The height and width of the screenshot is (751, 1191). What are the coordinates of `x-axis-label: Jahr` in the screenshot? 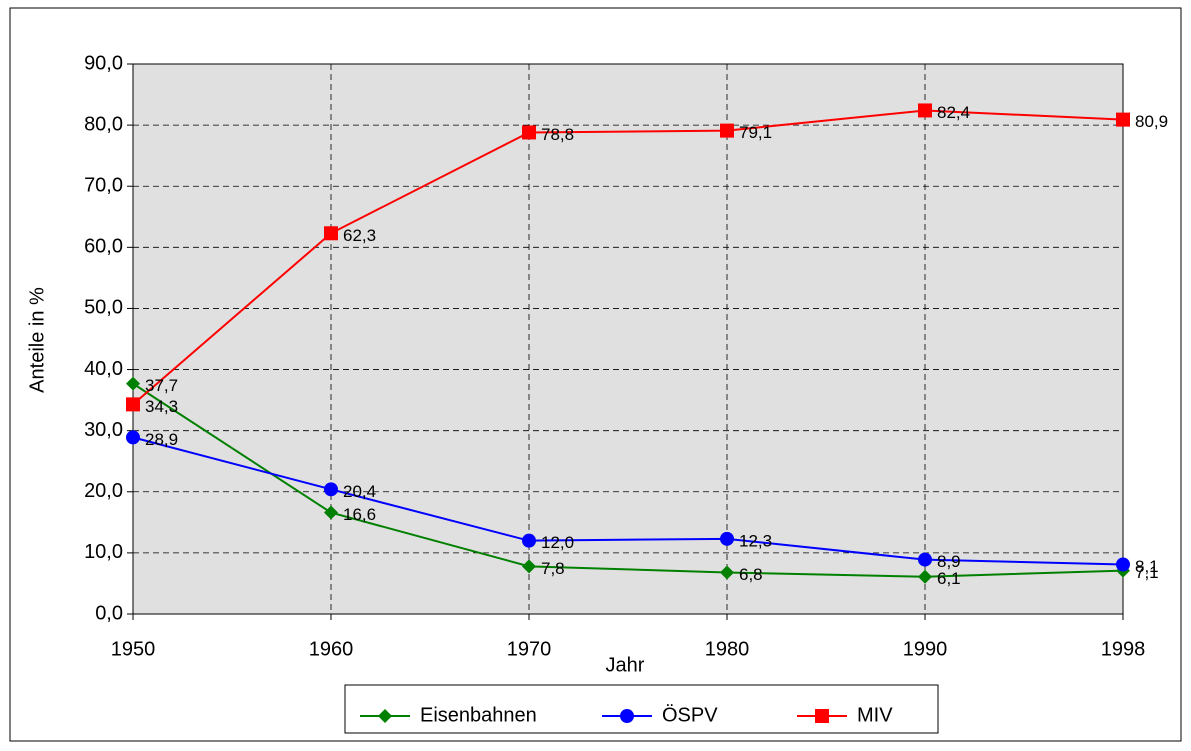 It's located at (625, 665).